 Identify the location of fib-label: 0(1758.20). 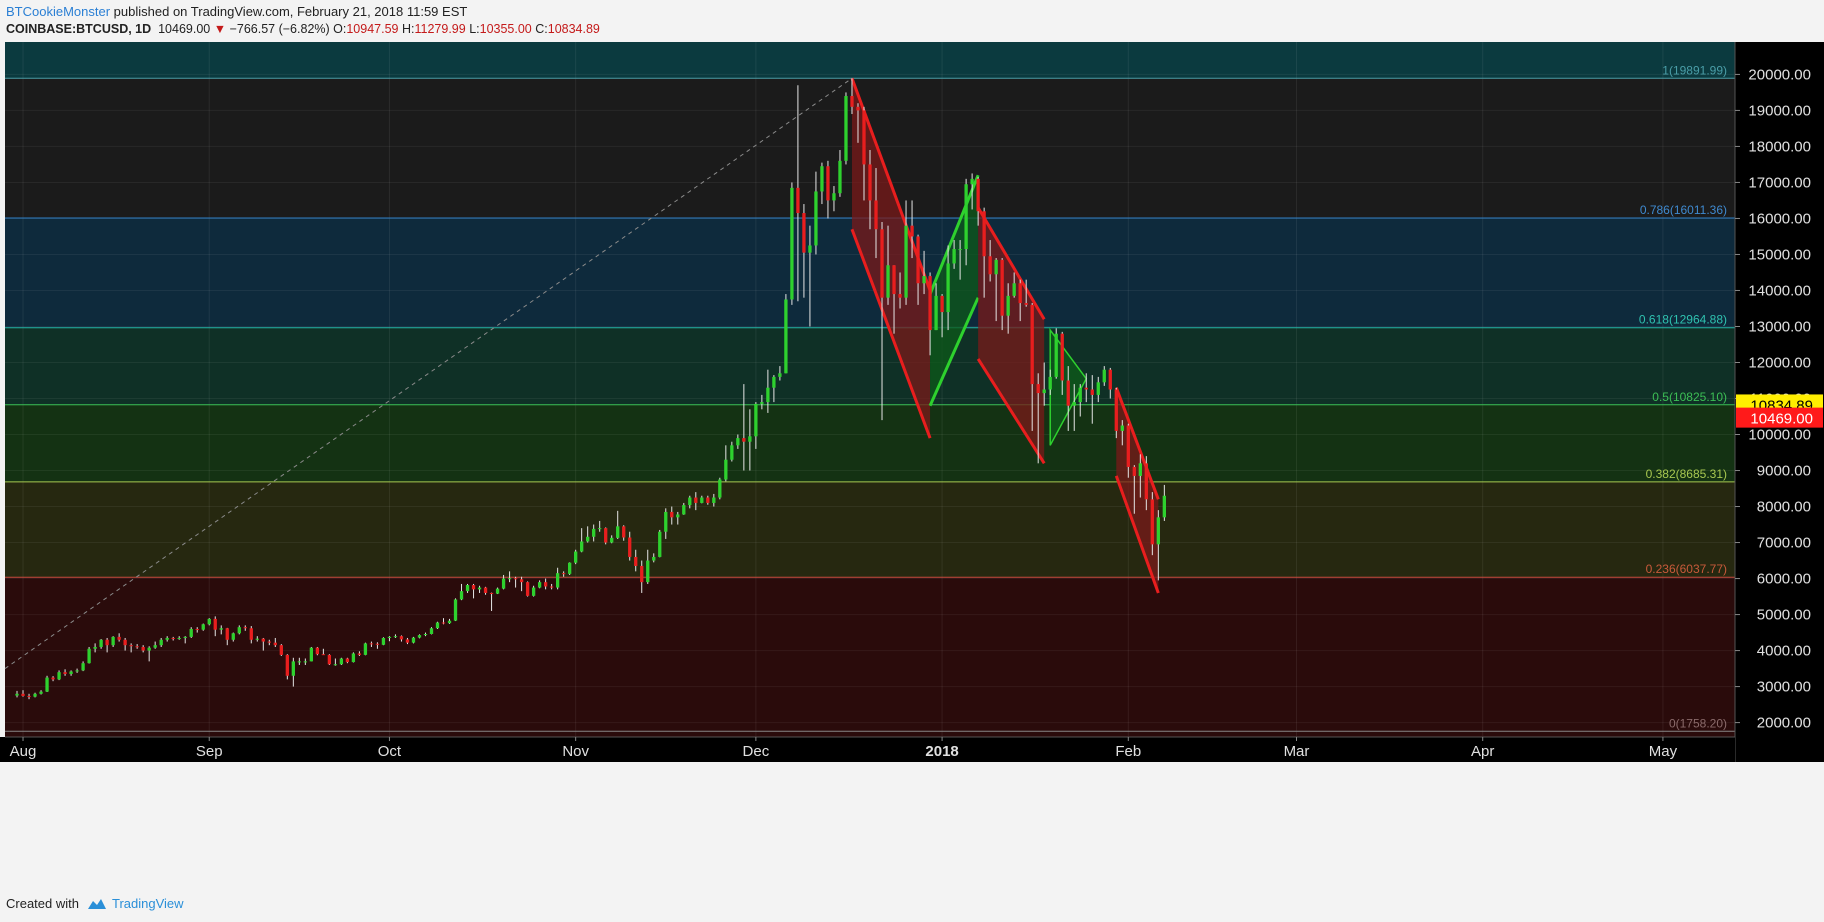
(1698, 723).